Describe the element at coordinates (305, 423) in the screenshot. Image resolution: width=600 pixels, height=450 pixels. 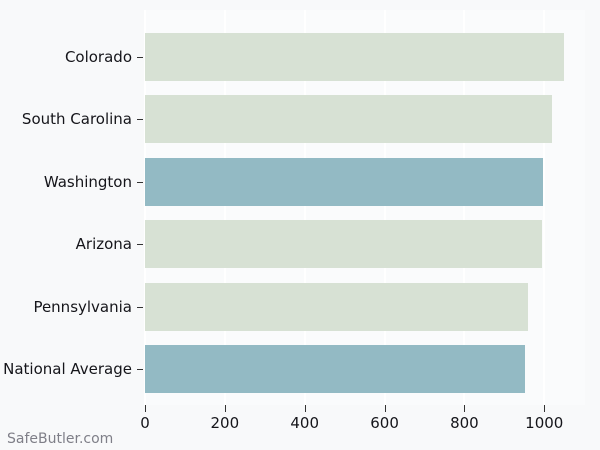
I see `x-tick-label-400: 400` at that location.